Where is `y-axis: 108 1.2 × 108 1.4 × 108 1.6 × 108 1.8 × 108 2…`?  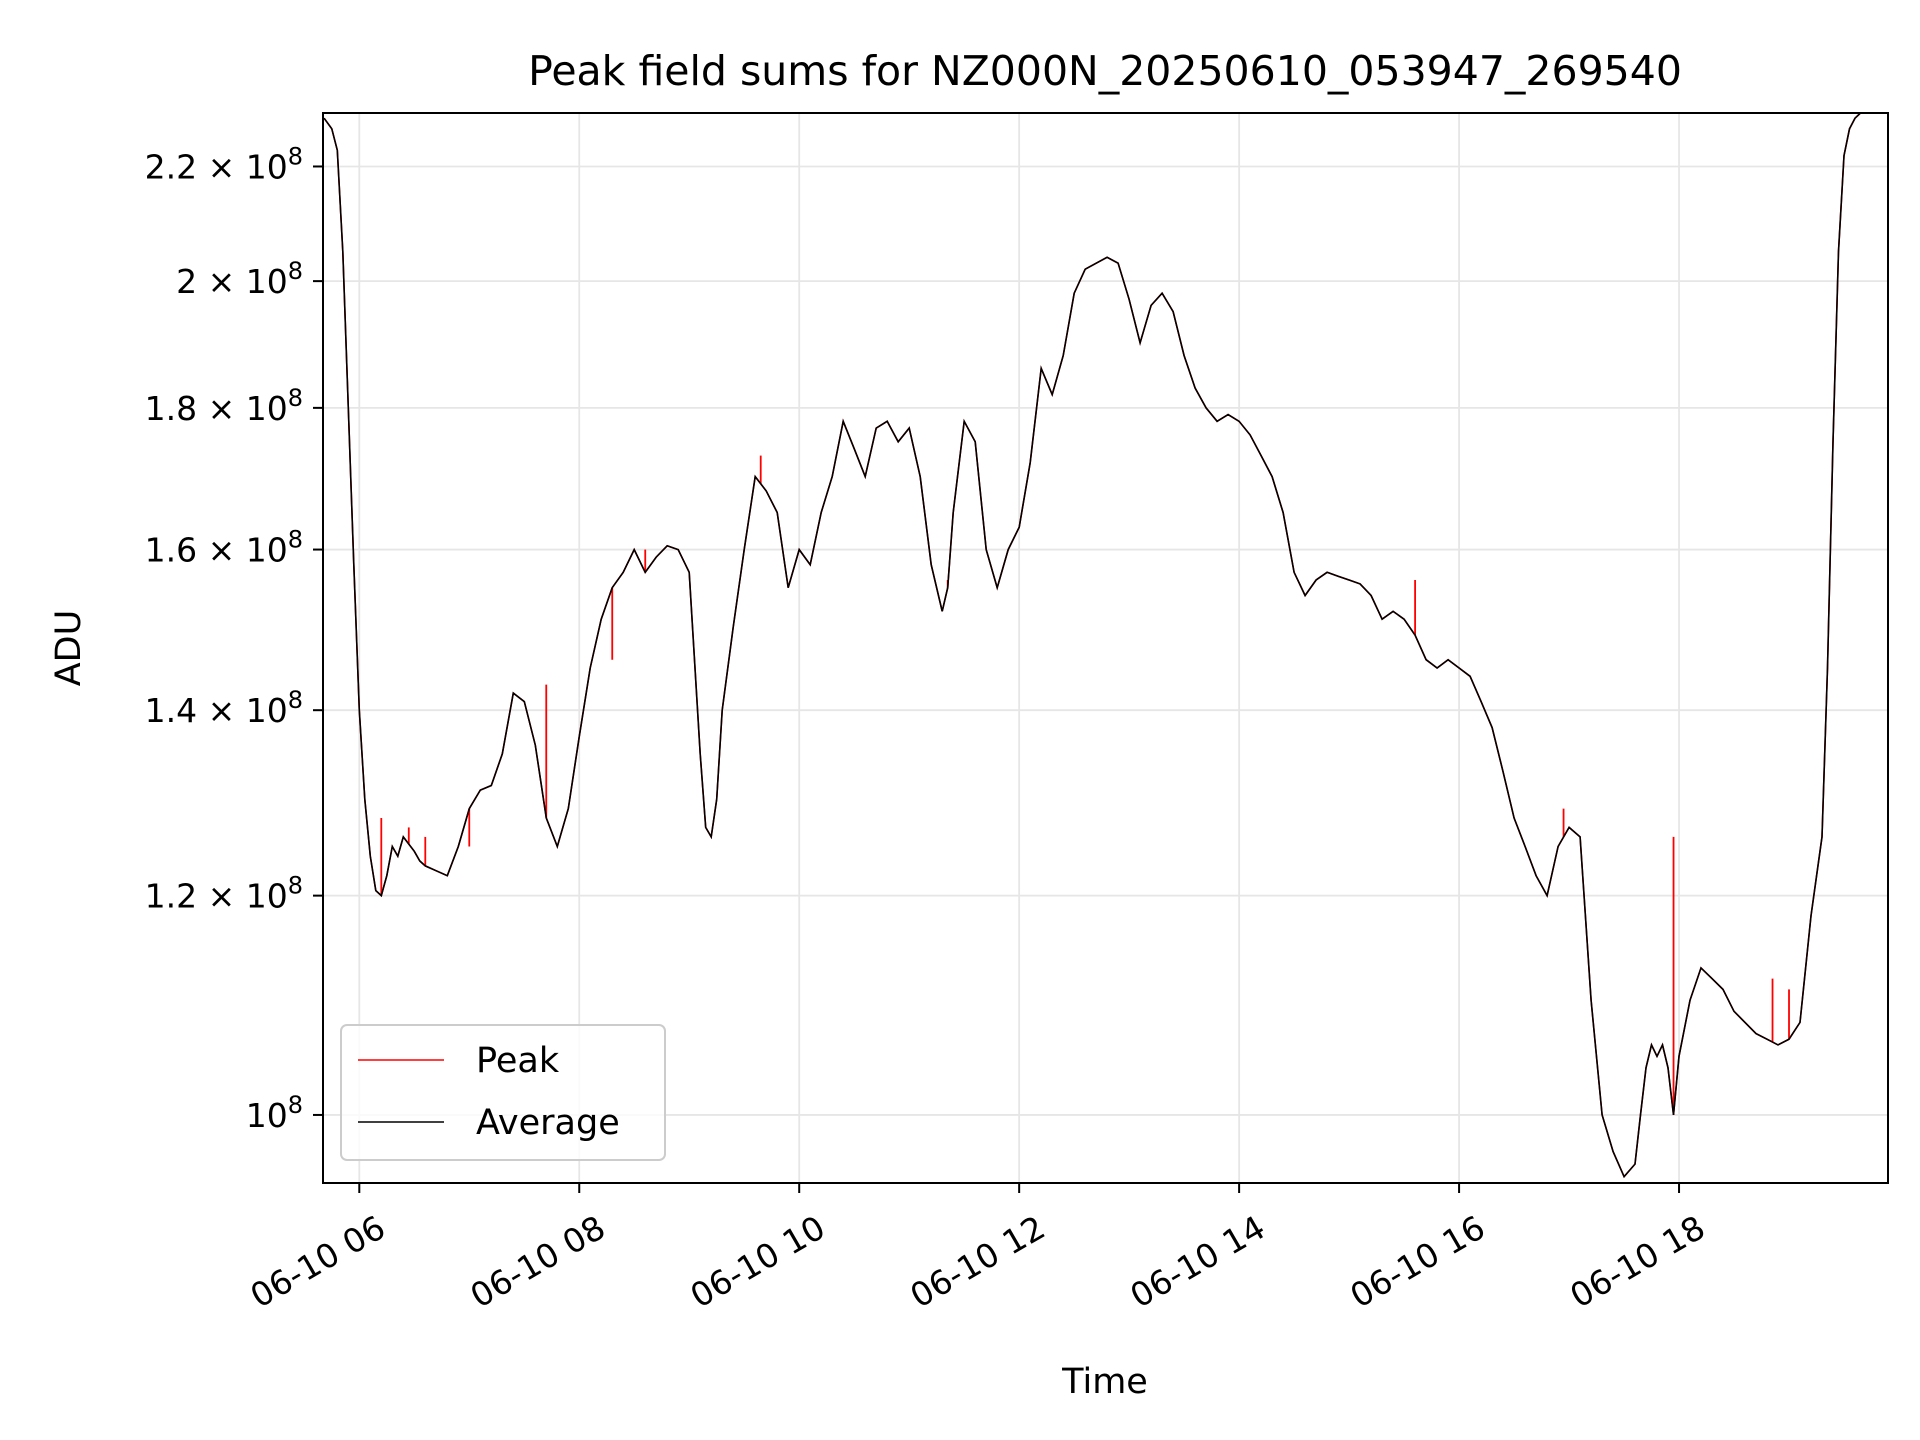
y-axis: 108 1.2 × 108 1.4 × 108 1.6 × 108 1.8 × 108 2… is located at coordinates (234, 638).